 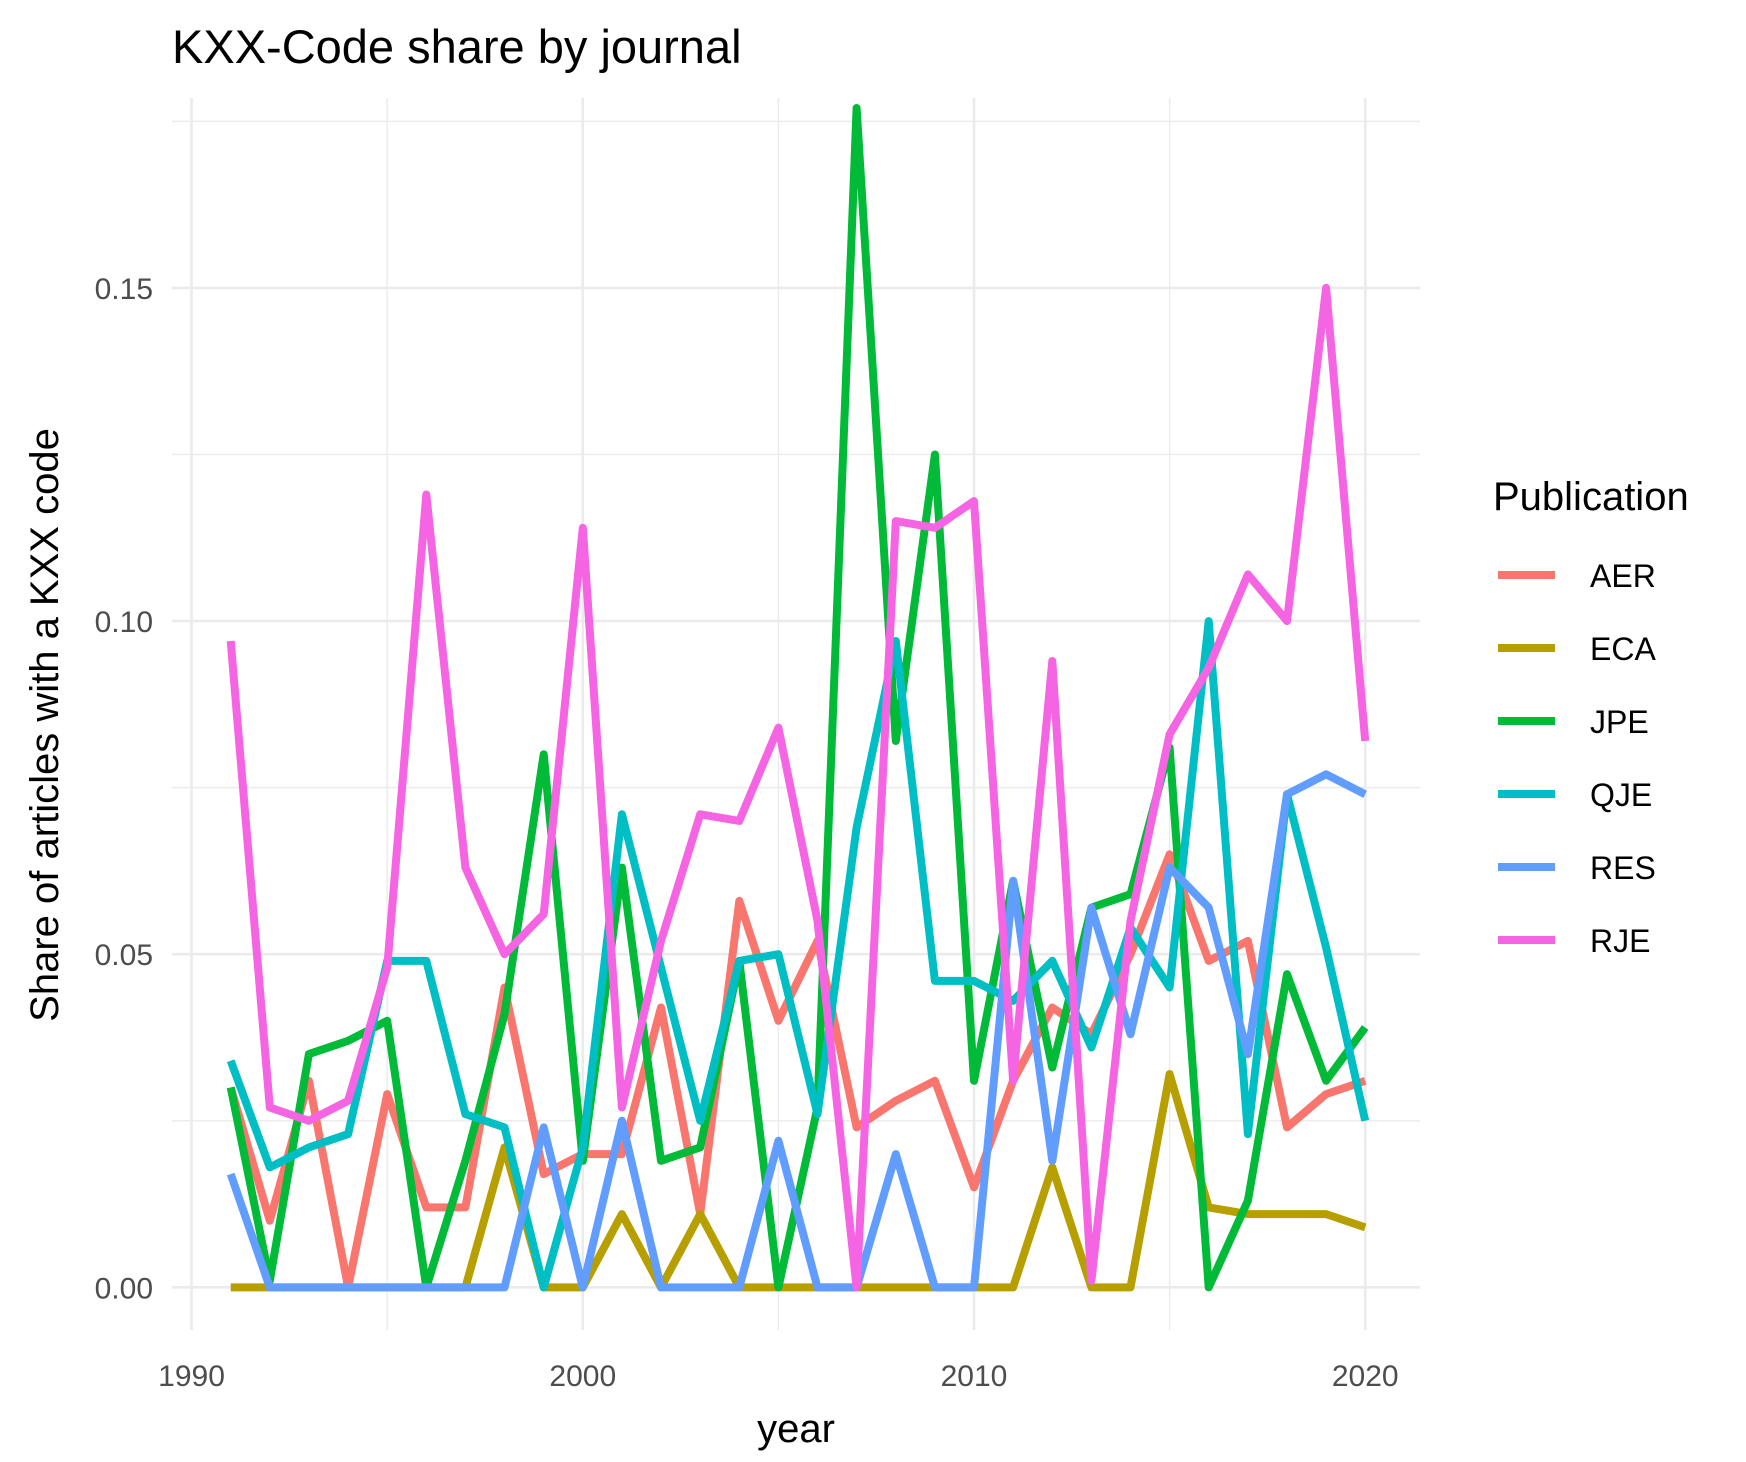 I want to click on legend-label: AER, so click(x=1623, y=576).